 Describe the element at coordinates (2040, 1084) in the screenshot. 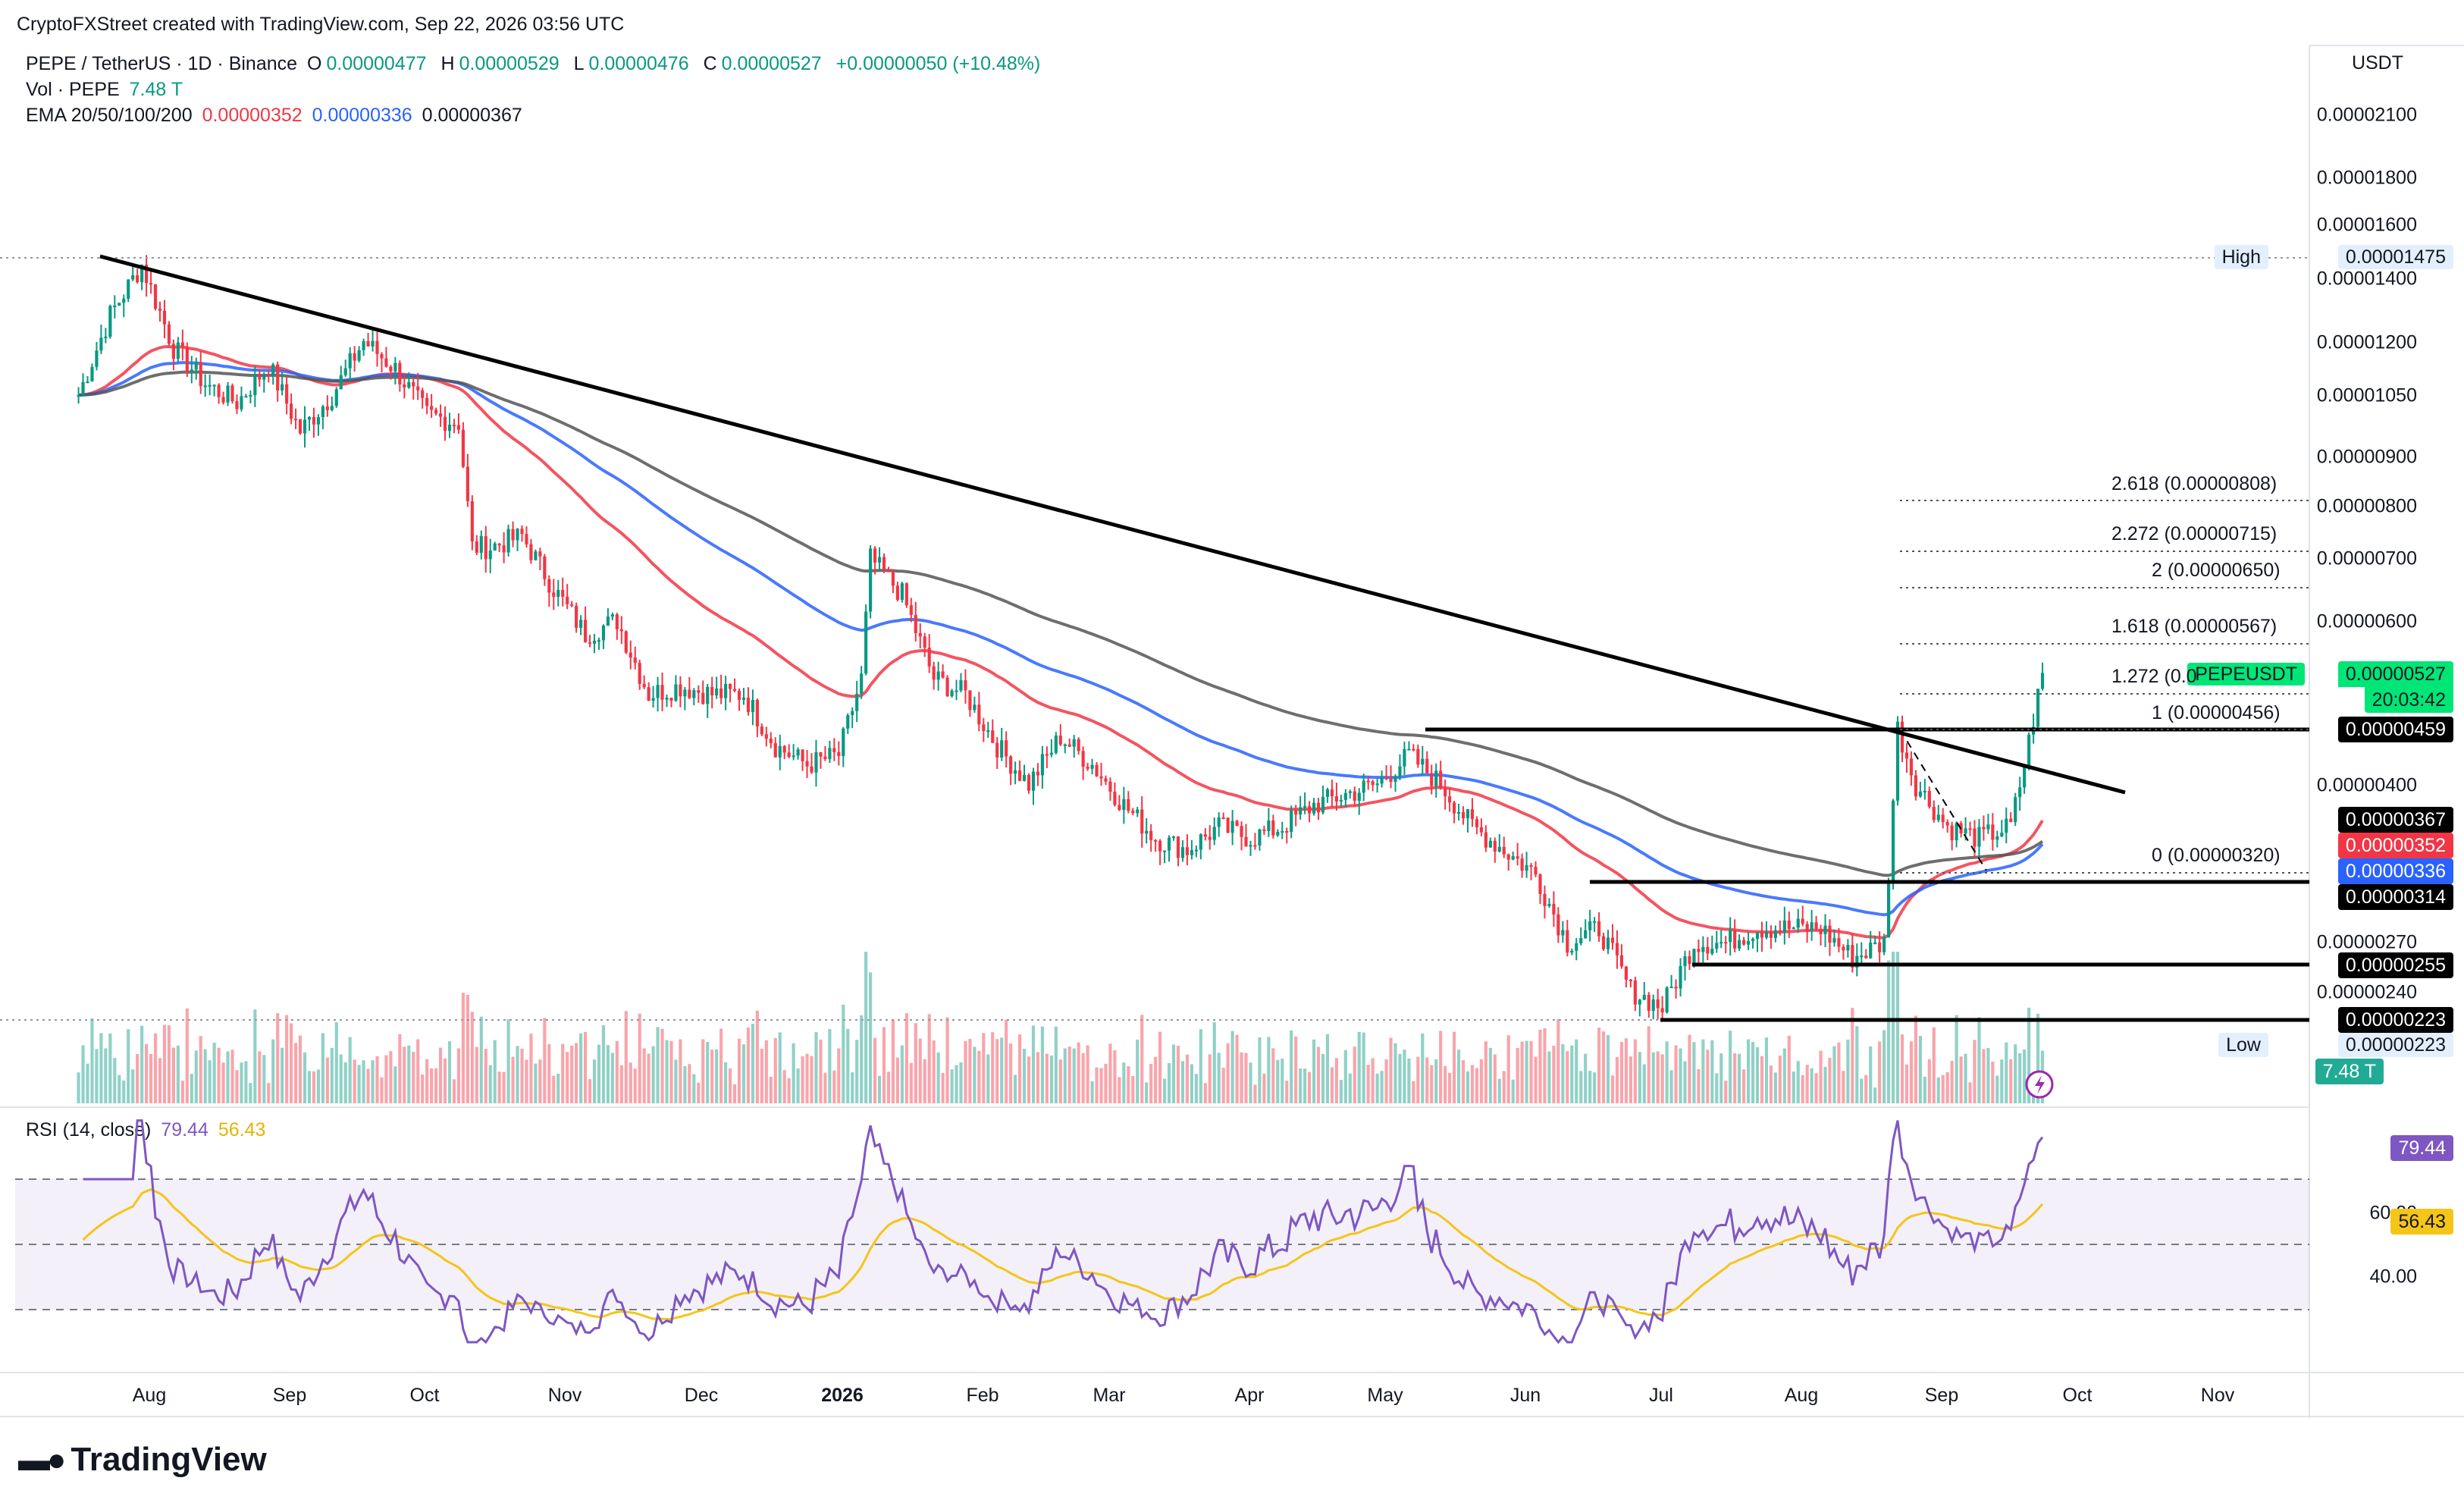

I see `flash-icon` at that location.